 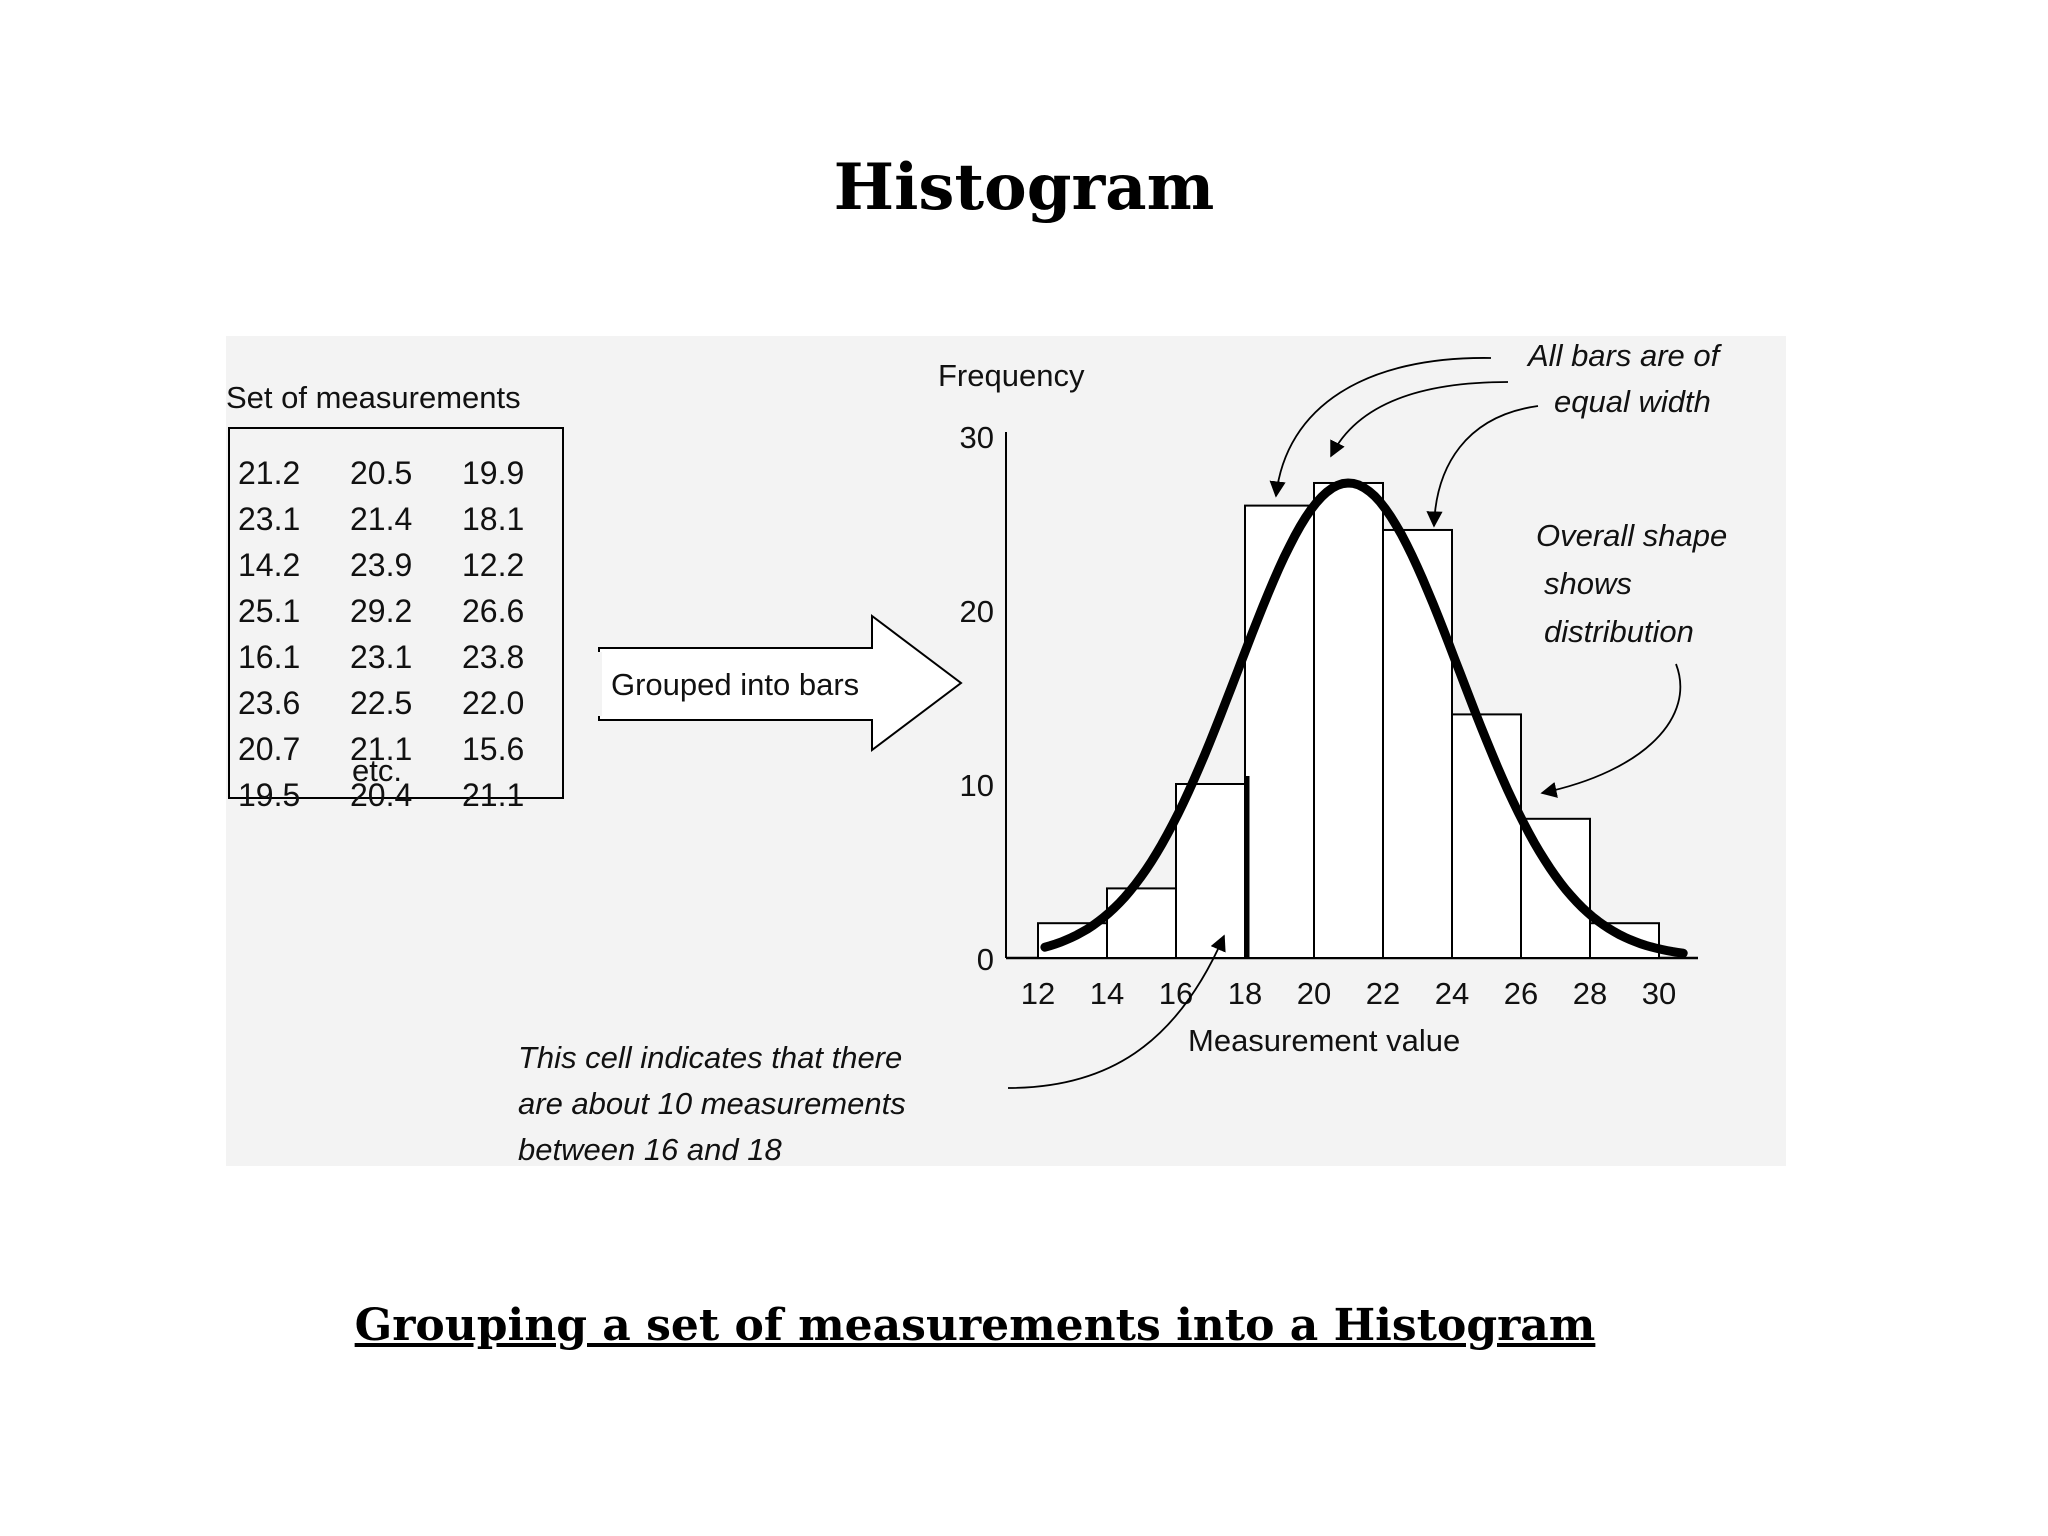 What do you see at coordinates (381, 473) in the screenshot?
I see `measurement-value: 20.5` at bounding box center [381, 473].